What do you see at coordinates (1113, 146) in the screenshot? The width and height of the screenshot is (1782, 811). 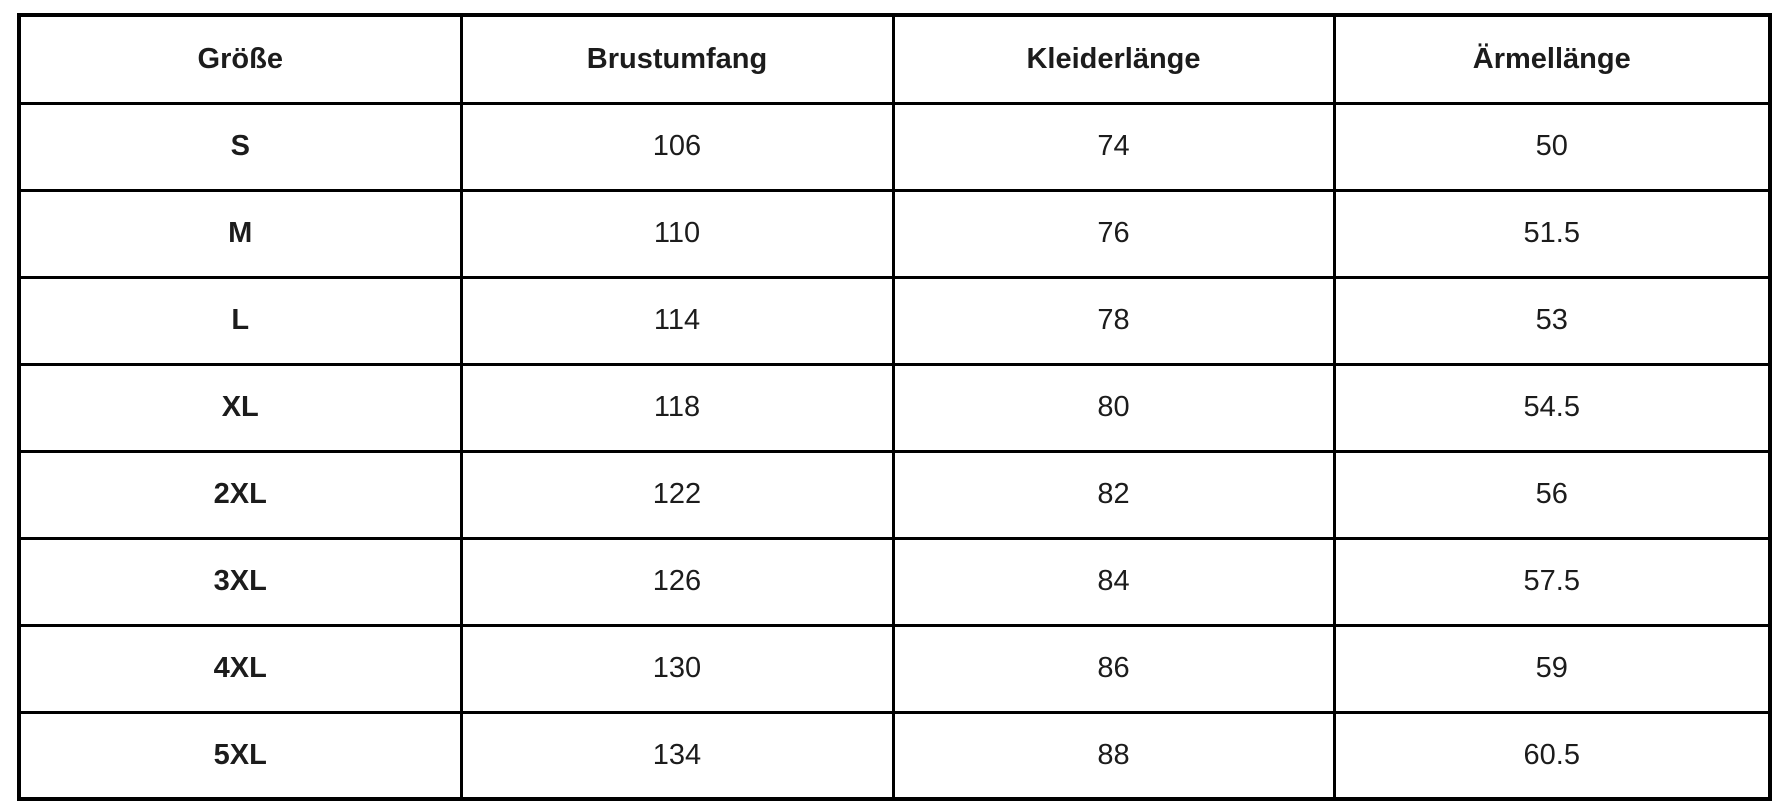 I see `dress-length-cell: 74` at bounding box center [1113, 146].